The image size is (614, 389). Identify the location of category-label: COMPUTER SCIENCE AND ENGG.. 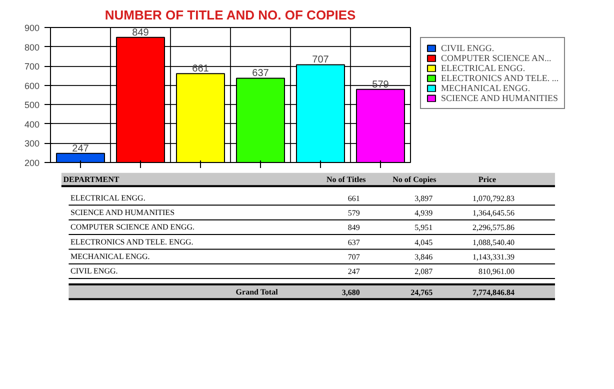
(132, 227).